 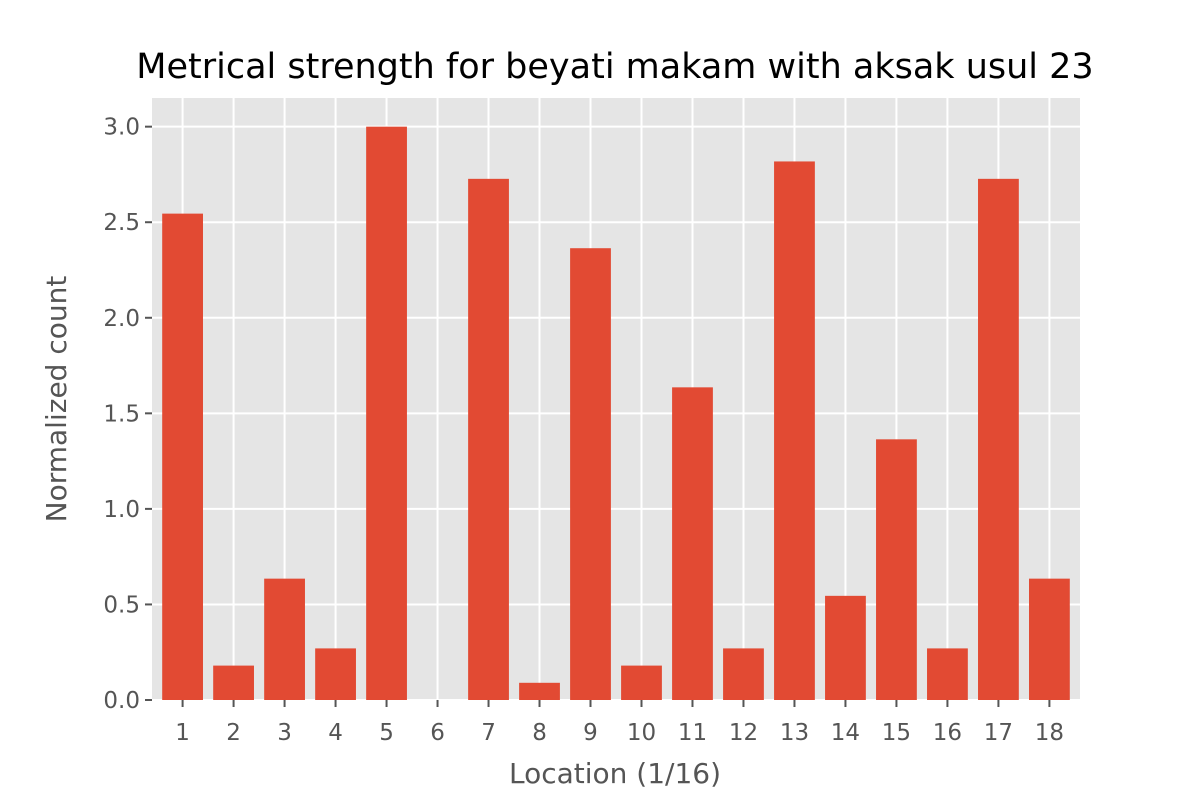 I want to click on x-tick-label: 4, so click(x=335, y=733).